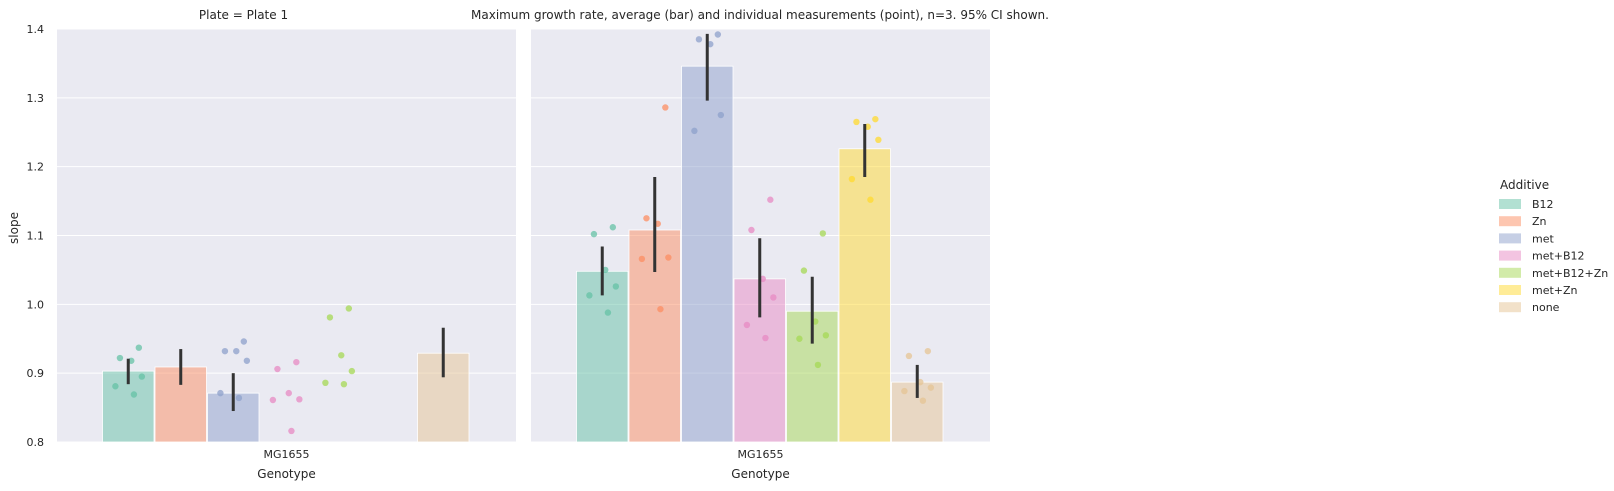 The height and width of the screenshot is (491, 1614). What do you see at coordinates (36, 167) in the screenshot?
I see `y-tick-label: 1.2` at bounding box center [36, 167].